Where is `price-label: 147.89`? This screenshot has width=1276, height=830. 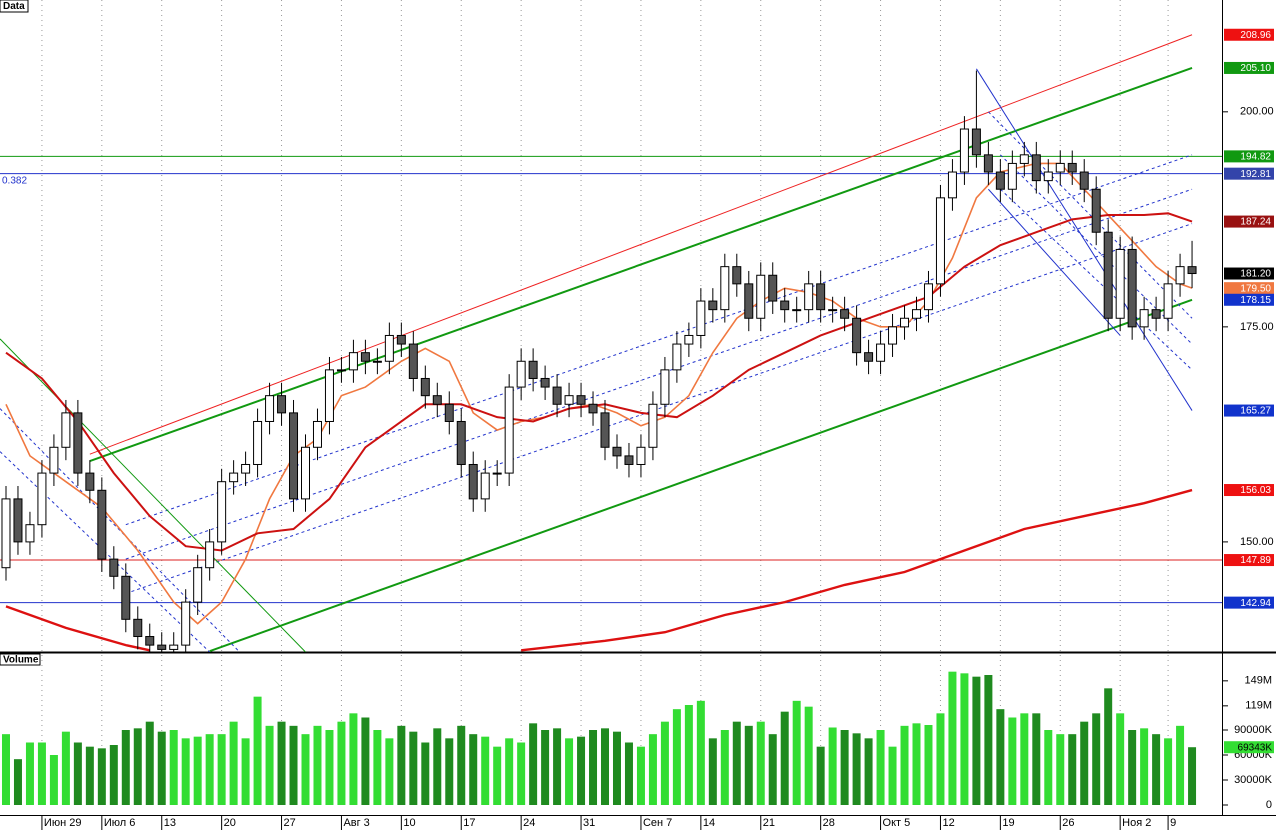
price-label: 147.89 is located at coordinates (1255, 560).